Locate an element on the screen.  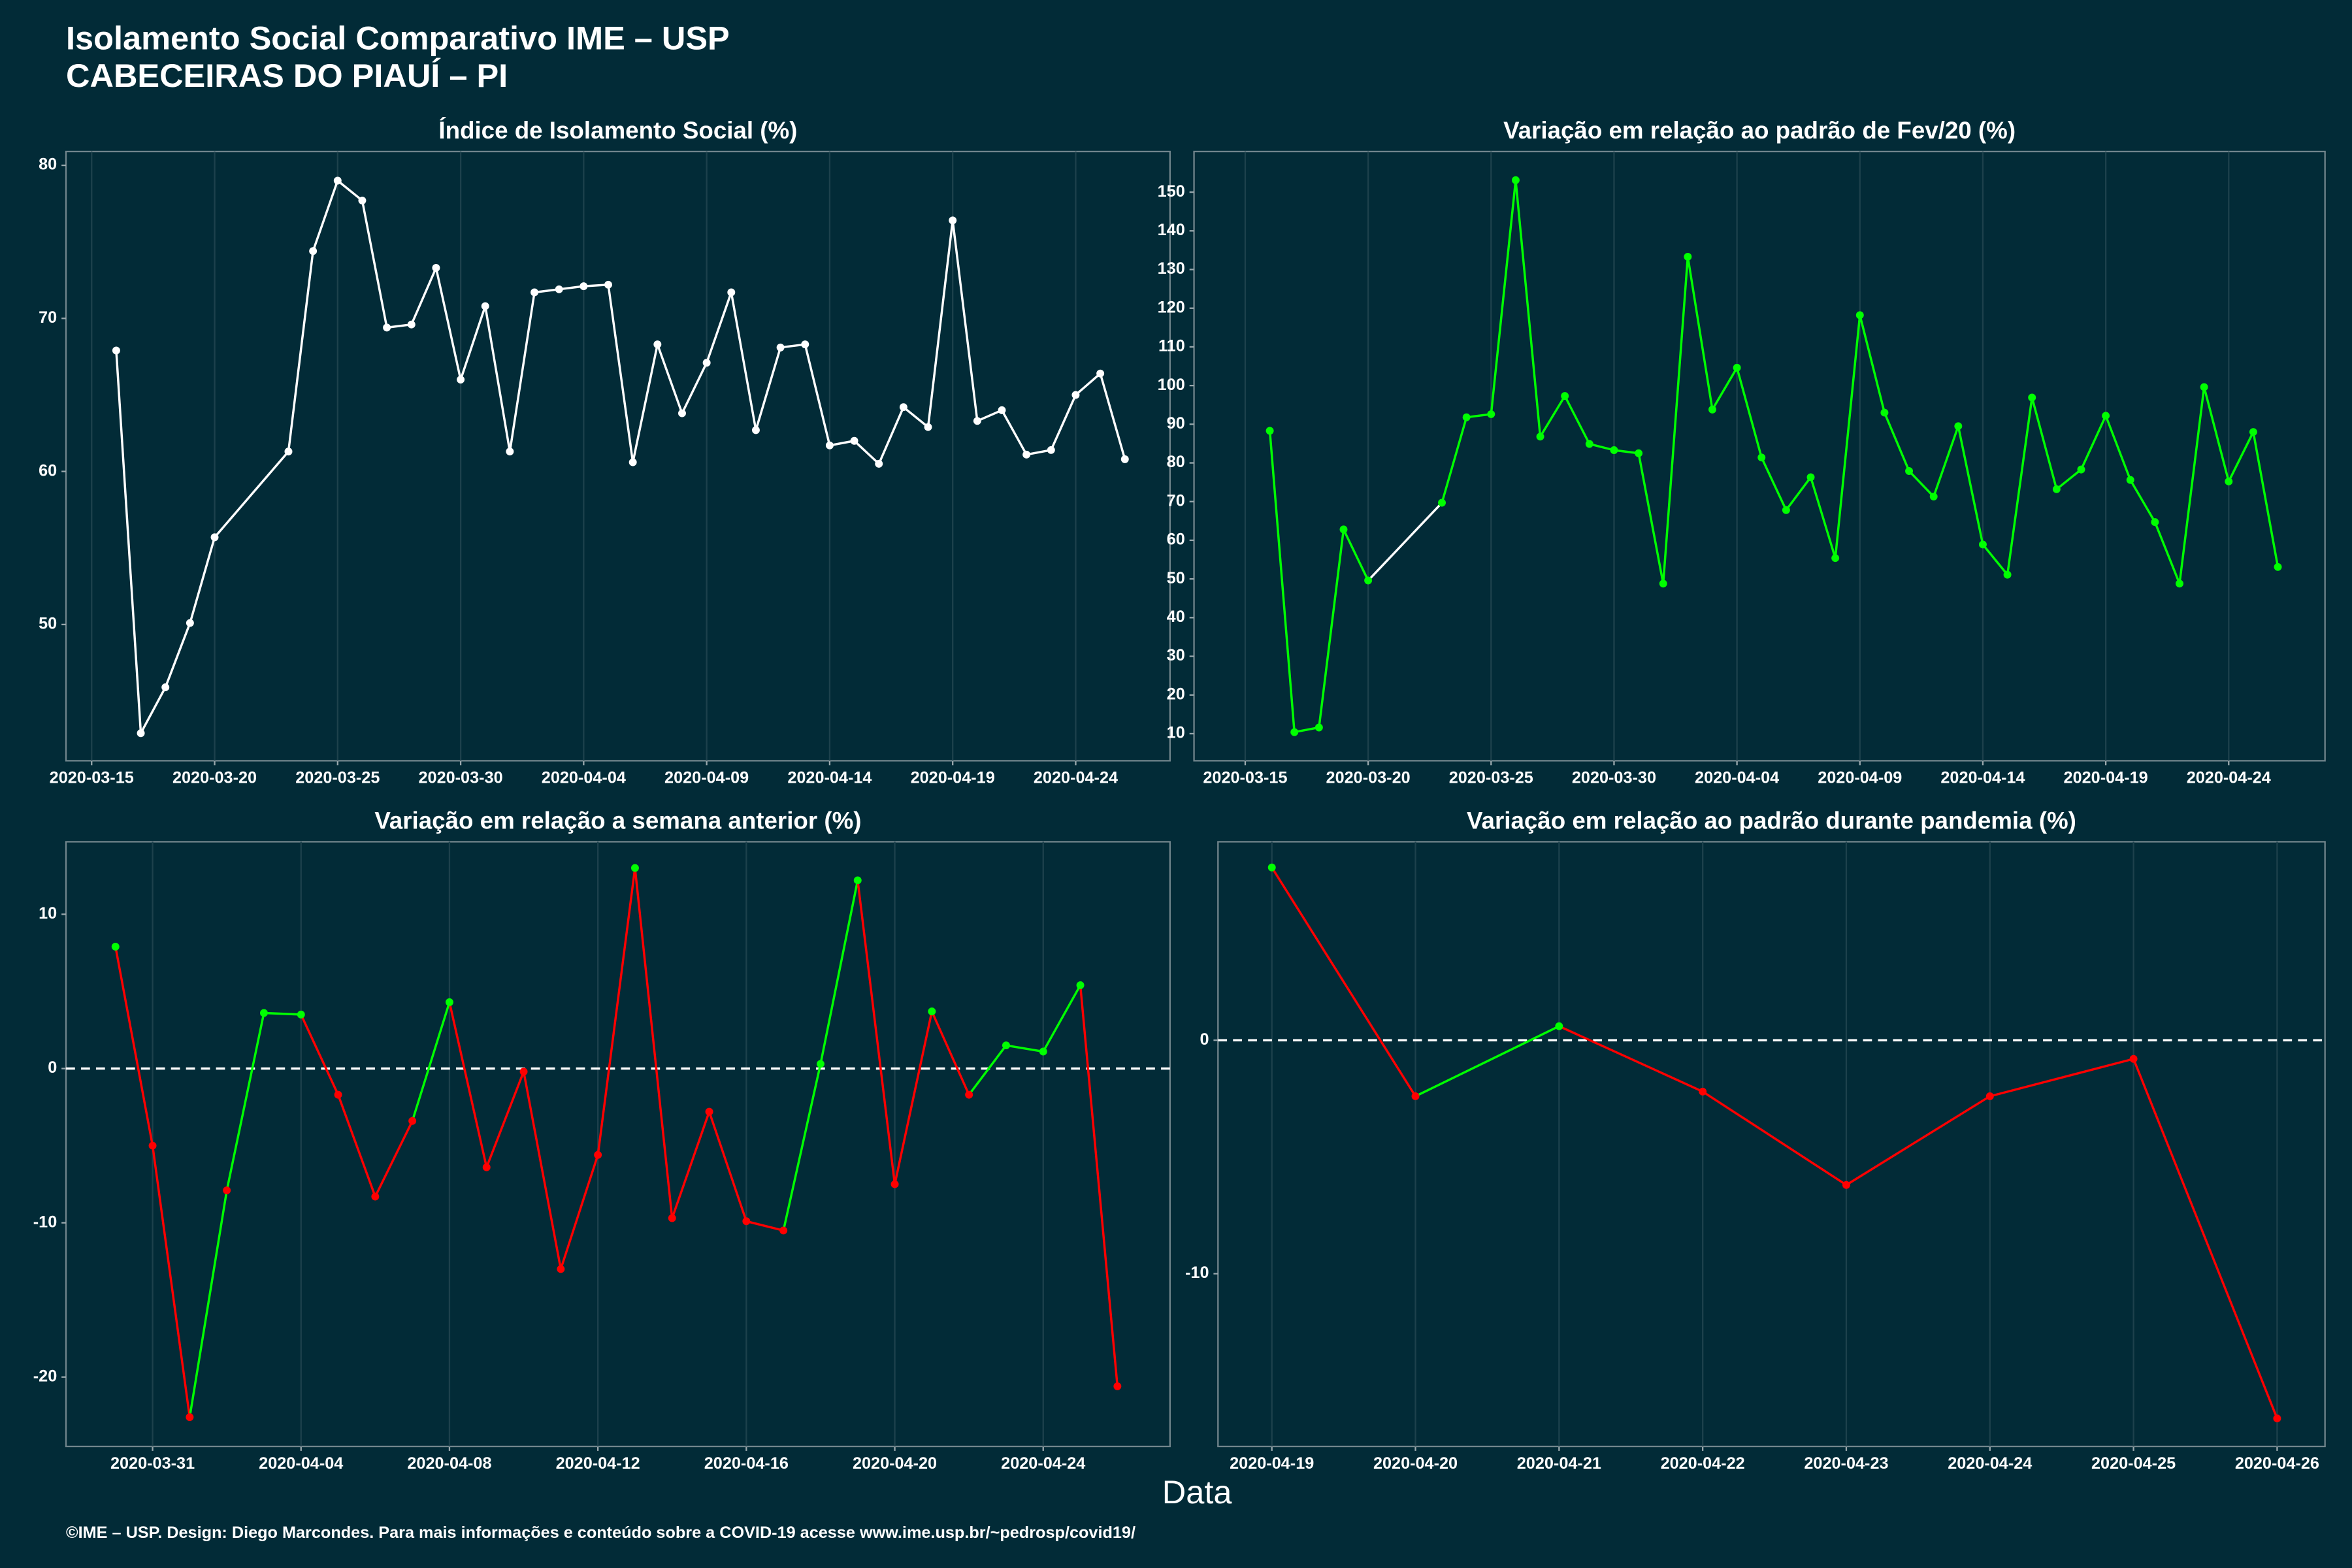
x-tick-label: 2020-04-26 is located at coordinates (2277, 1463).